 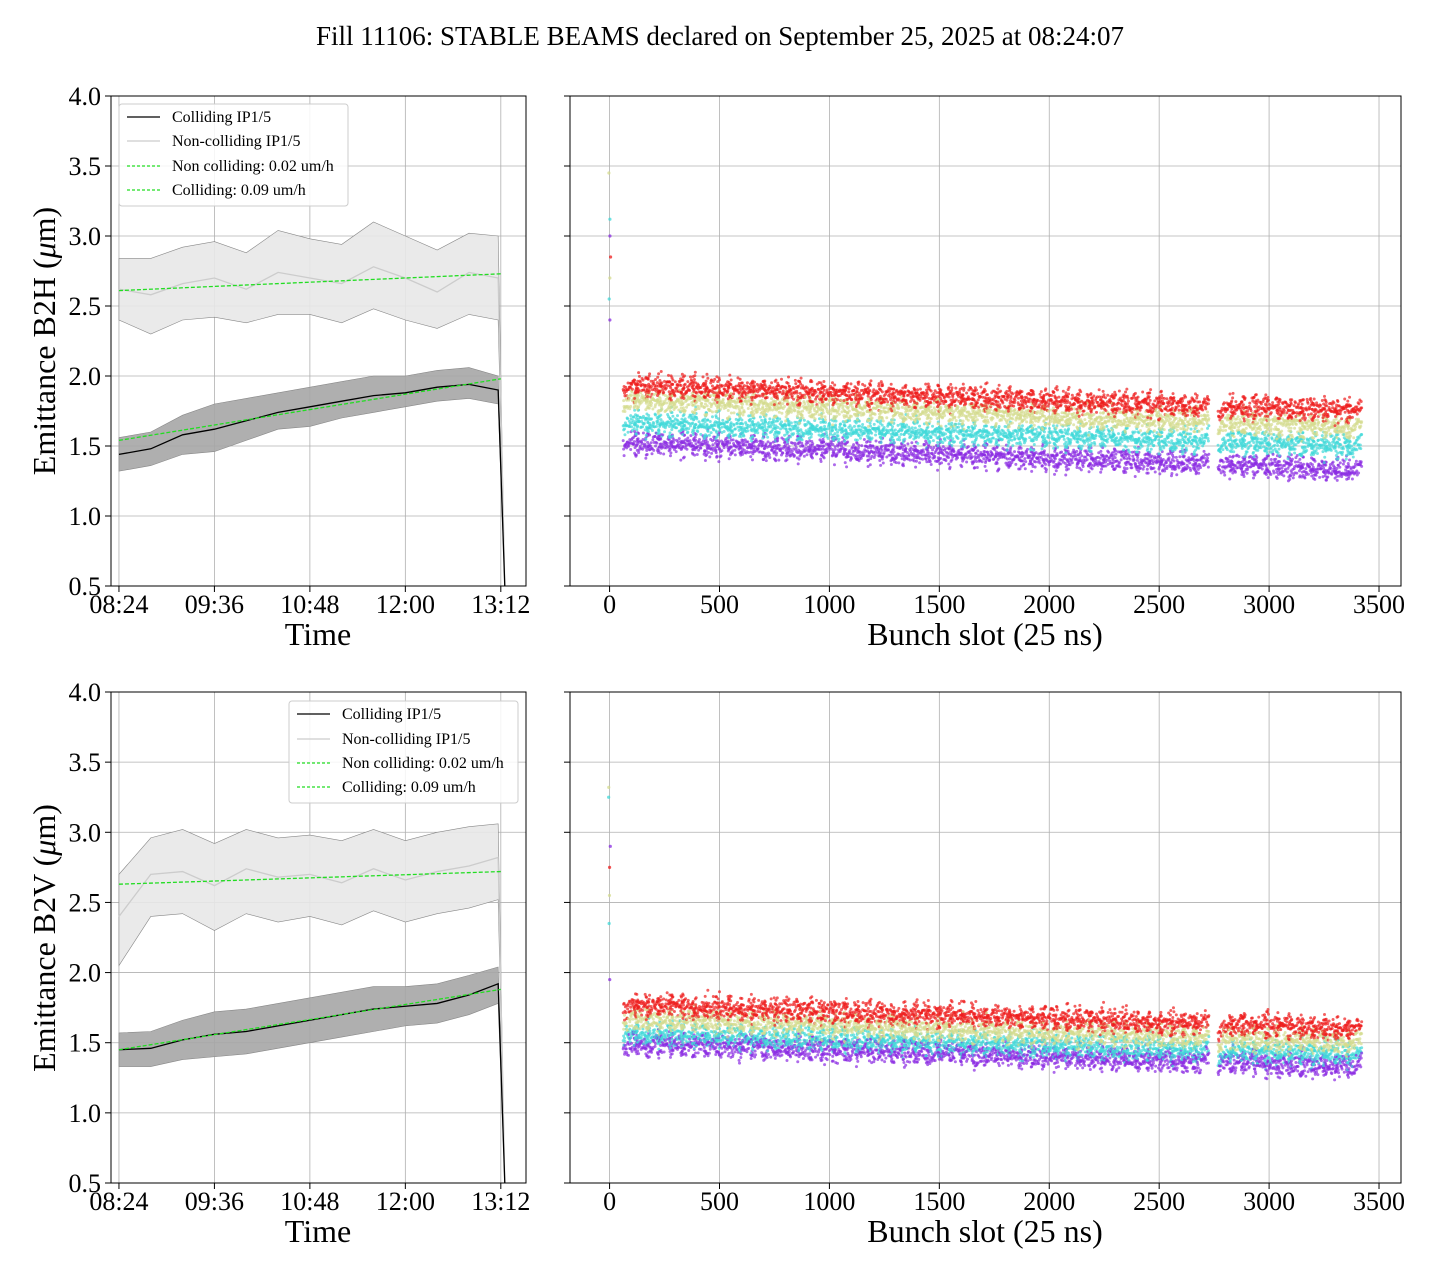 What do you see at coordinates (239, 190) in the screenshot?
I see `legend-entry-fit-colliding: Colliding: 0.09 um/h` at bounding box center [239, 190].